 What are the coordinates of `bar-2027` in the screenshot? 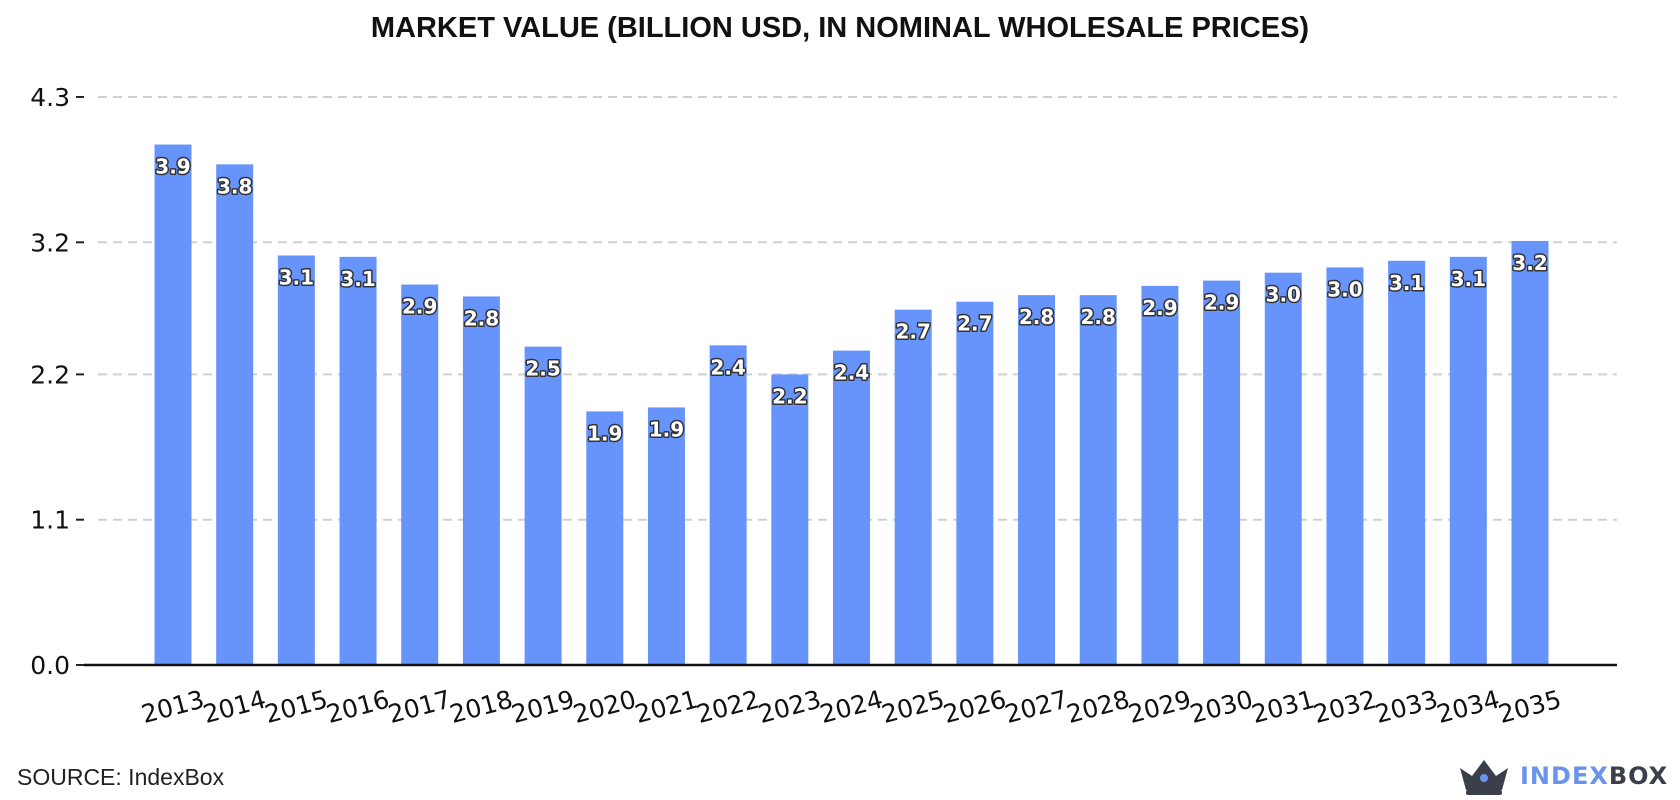 It's located at (1037, 480).